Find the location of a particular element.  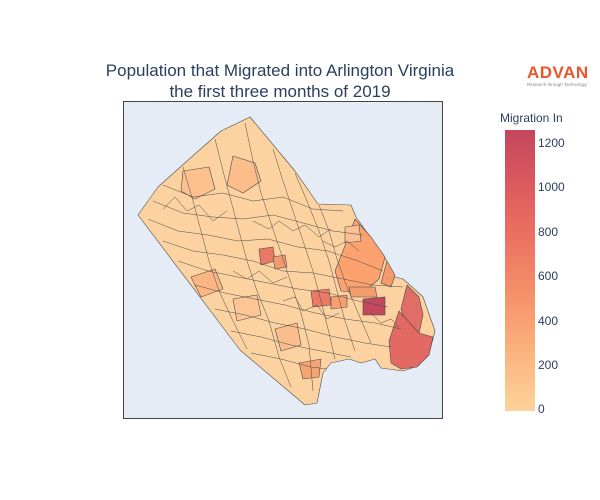

tract-south is located at coordinates (310, 369).